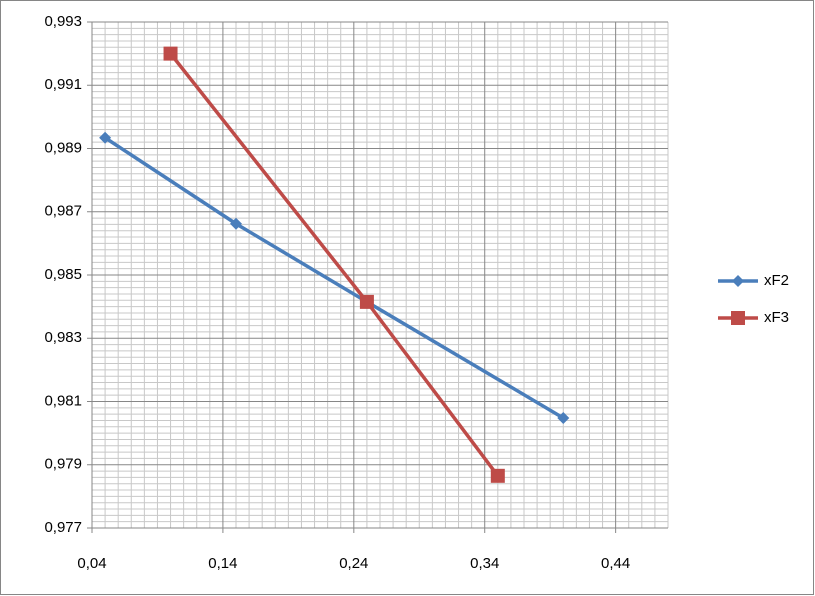  I want to click on y-tick-label: 0,985, so click(63, 274).